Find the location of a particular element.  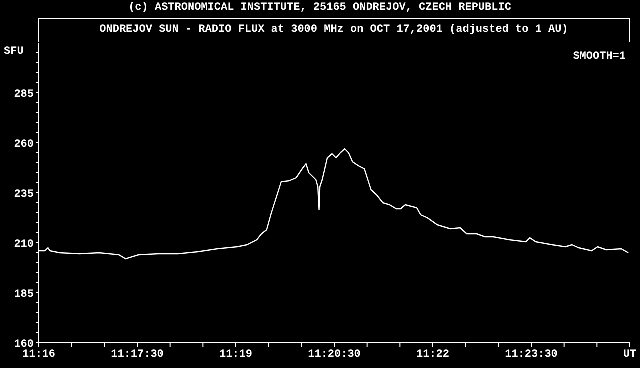

chart-subtitle: (c) ASTRONOMICAL INSTITUTE, 25165 ONDREJOV, CZECH REPUBLIC is located at coordinates (320, 8).